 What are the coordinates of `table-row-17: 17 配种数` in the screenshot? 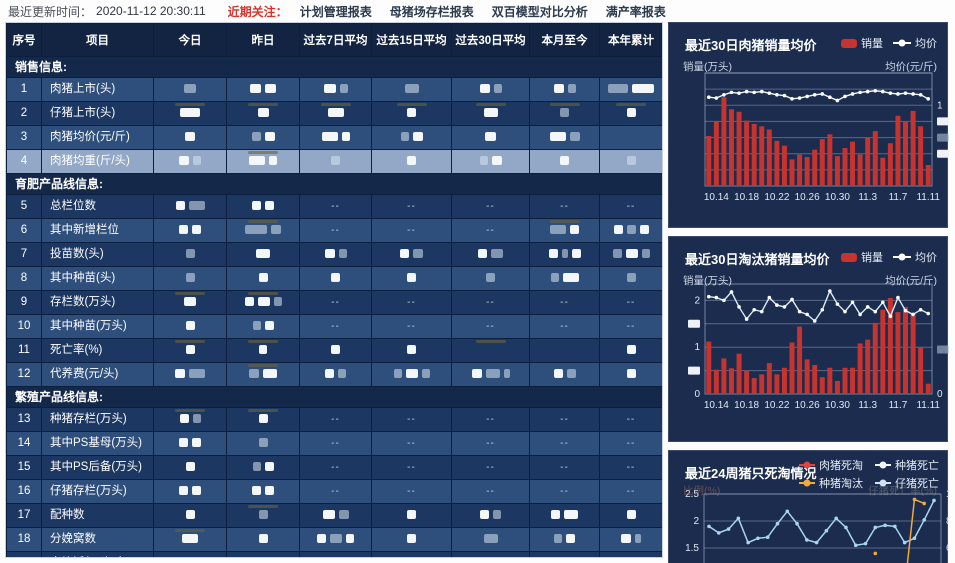 It's located at (334, 515).